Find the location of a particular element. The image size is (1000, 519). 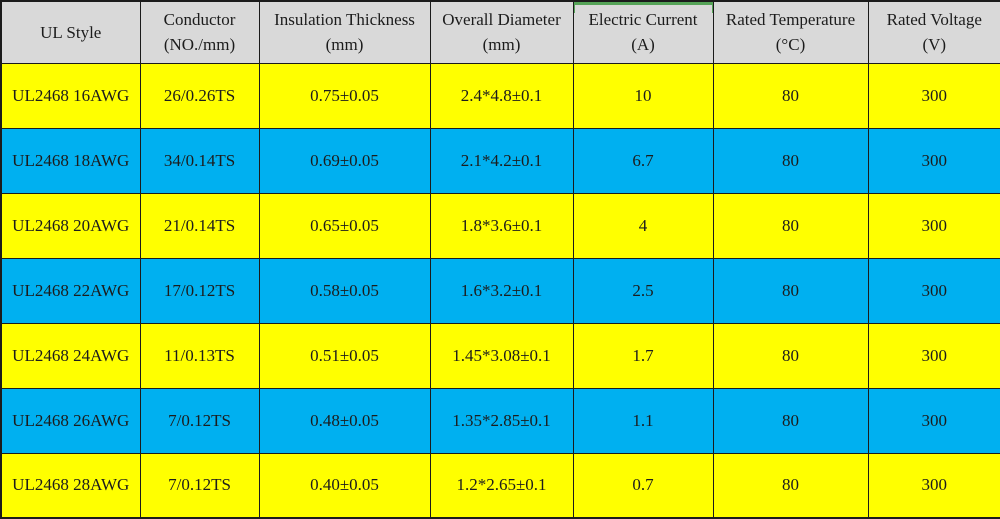

cell-overall-diameter: 1.2*2.65±0.1 is located at coordinates (501, 485).